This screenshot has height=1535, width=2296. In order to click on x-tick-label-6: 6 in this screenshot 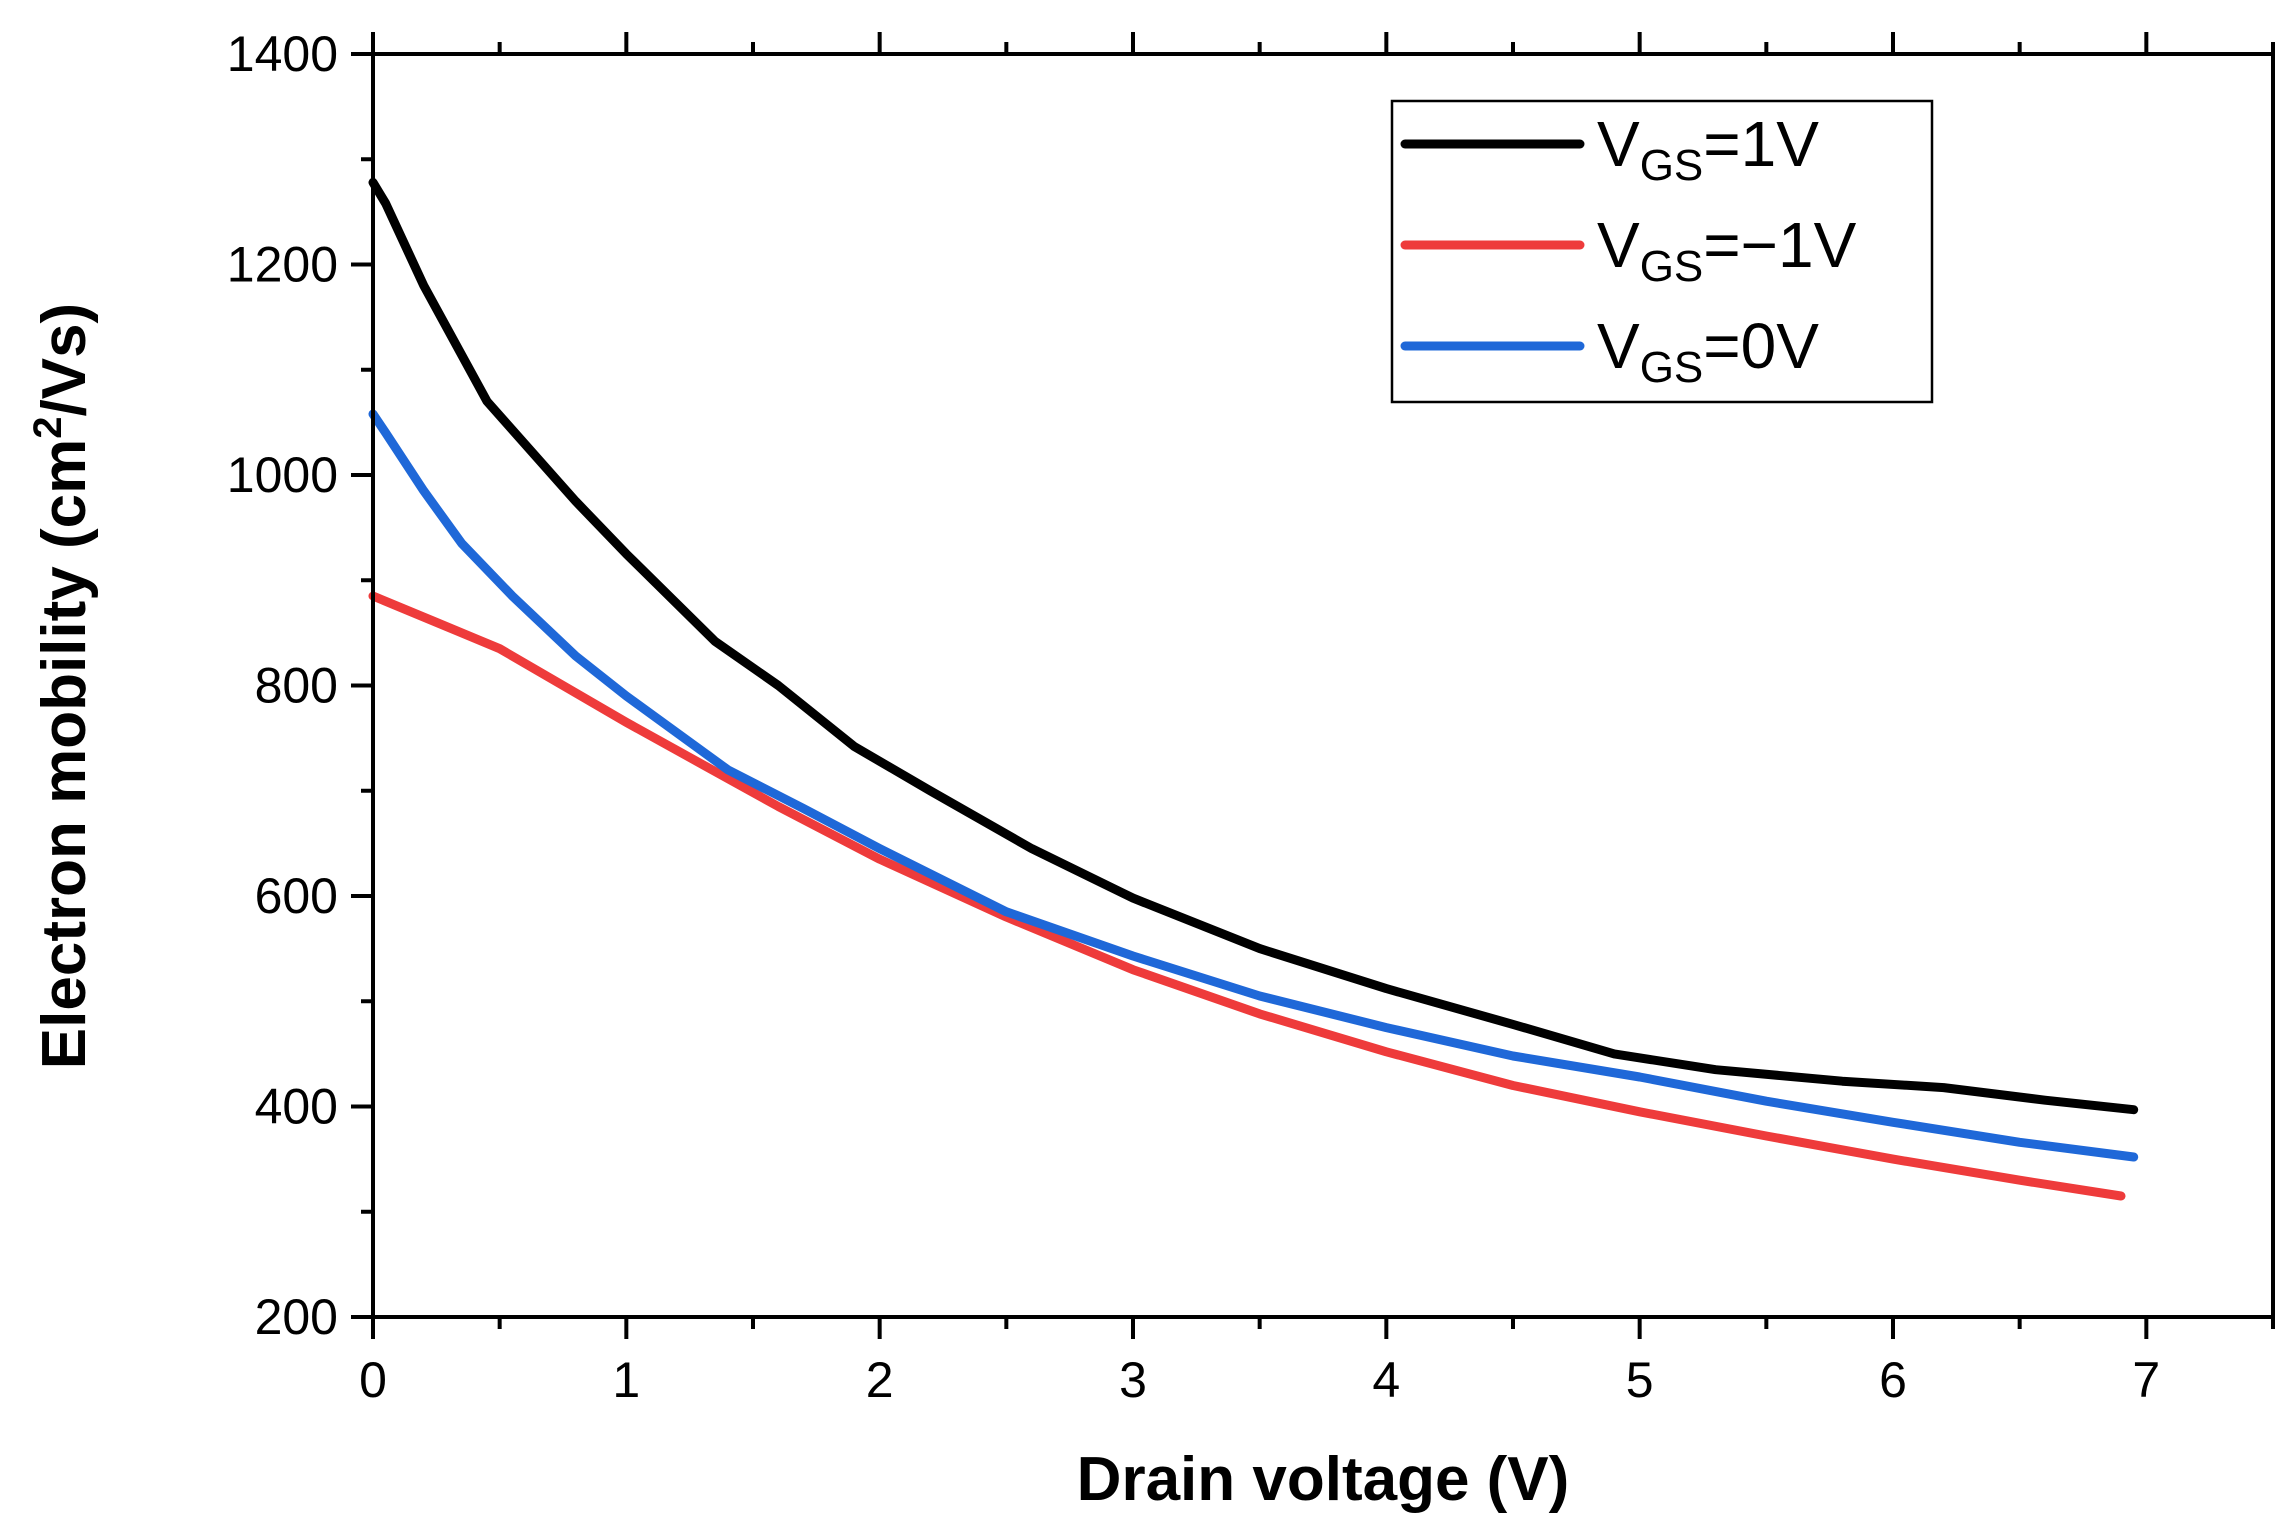, I will do `click(1893, 1380)`.